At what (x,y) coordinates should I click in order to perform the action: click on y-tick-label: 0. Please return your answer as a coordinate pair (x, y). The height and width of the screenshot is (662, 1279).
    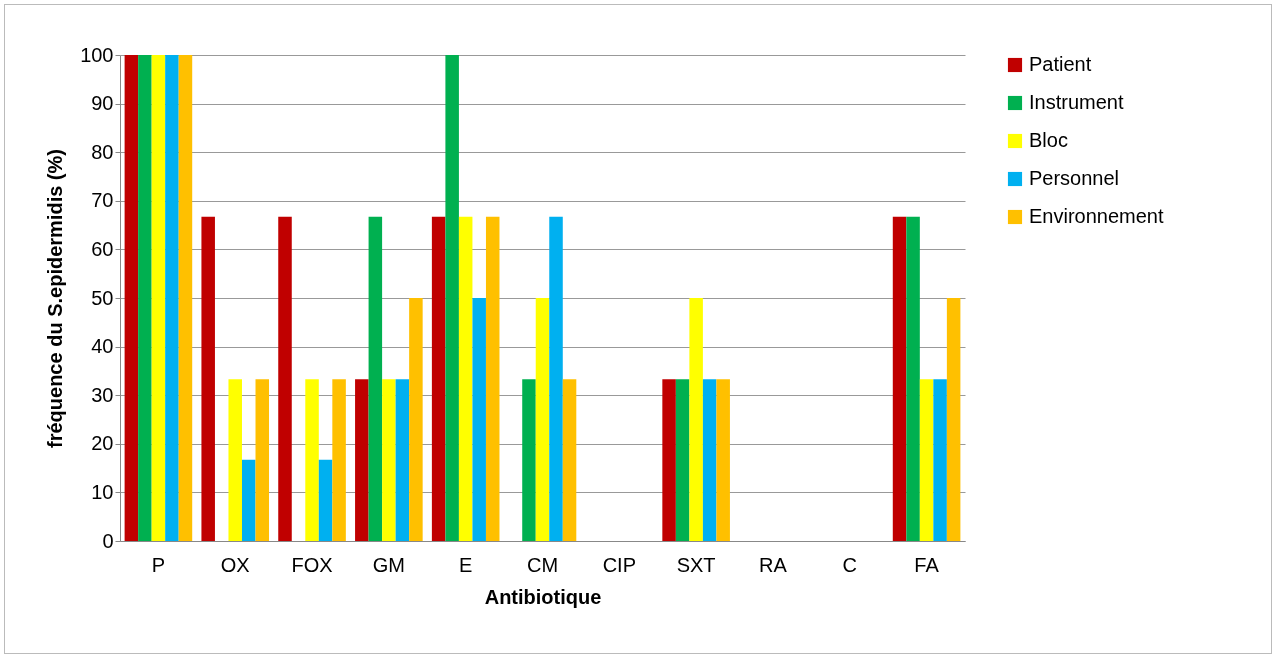
    Looking at the image, I should click on (108, 540).